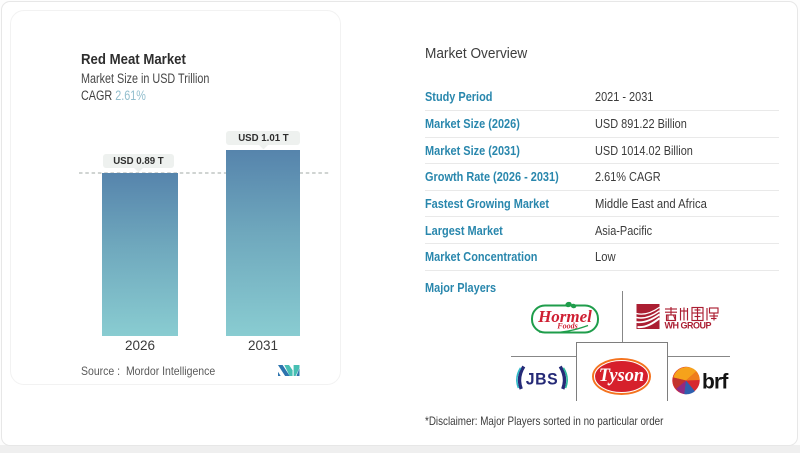 The image size is (800, 453). I want to click on svg-text: Tyson, so click(621, 375).